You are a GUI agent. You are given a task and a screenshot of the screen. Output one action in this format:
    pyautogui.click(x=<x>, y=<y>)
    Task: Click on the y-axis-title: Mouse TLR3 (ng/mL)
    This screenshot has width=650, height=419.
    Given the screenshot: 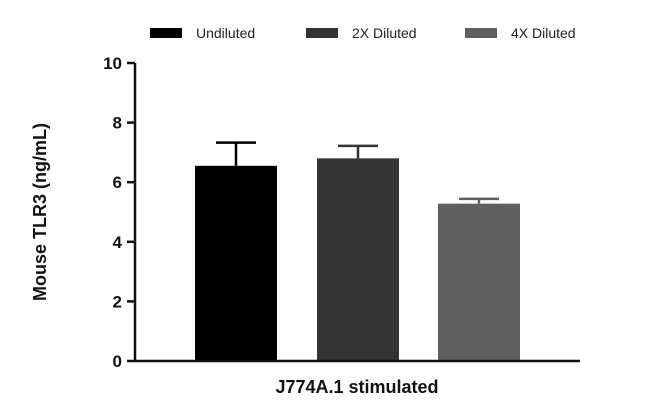 What is the action you would take?
    pyautogui.click(x=40, y=212)
    